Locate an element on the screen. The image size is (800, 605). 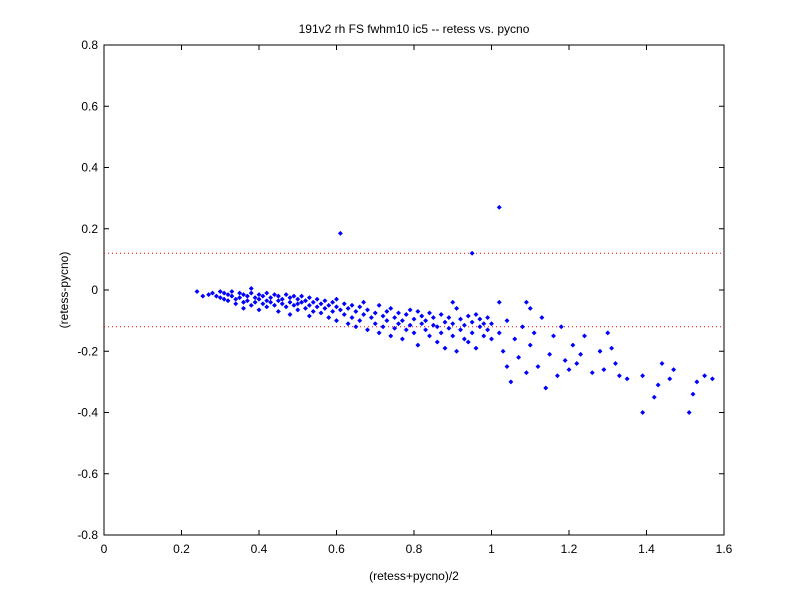
x-tick-label: 1.4 is located at coordinates (646, 549).